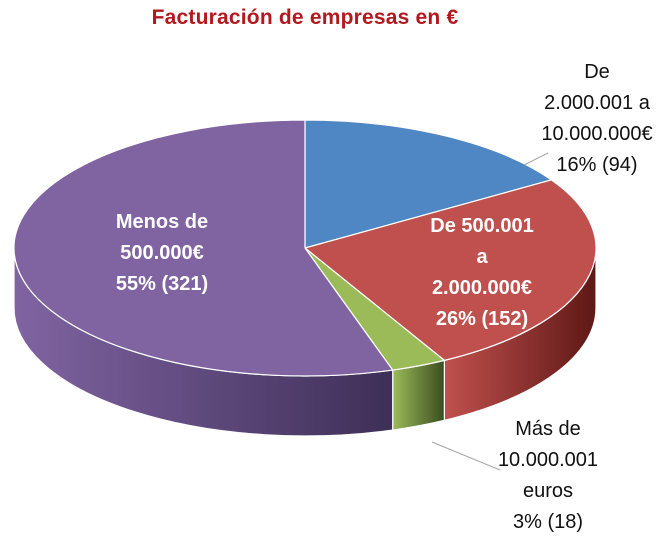  Describe the element at coordinates (548, 460) in the screenshot. I see `slice-label-line: 10.000.001` at that location.